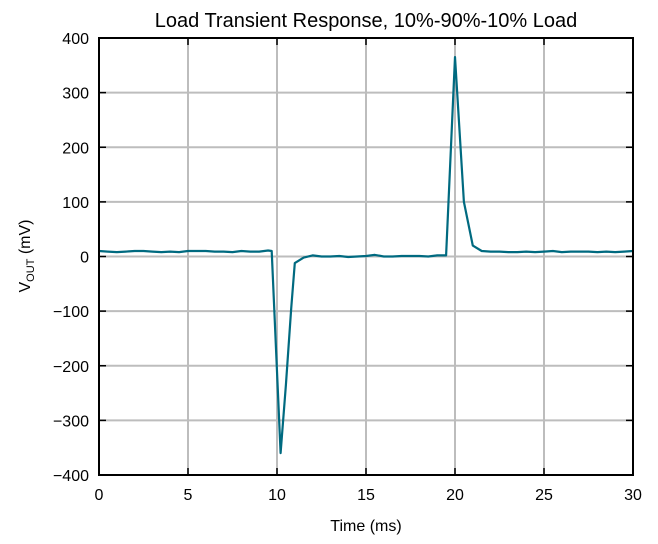 The width and height of the screenshot is (658, 544). I want to click on x-tick-labels: 0 5 10 15 20 25 30, so click(368, 495).